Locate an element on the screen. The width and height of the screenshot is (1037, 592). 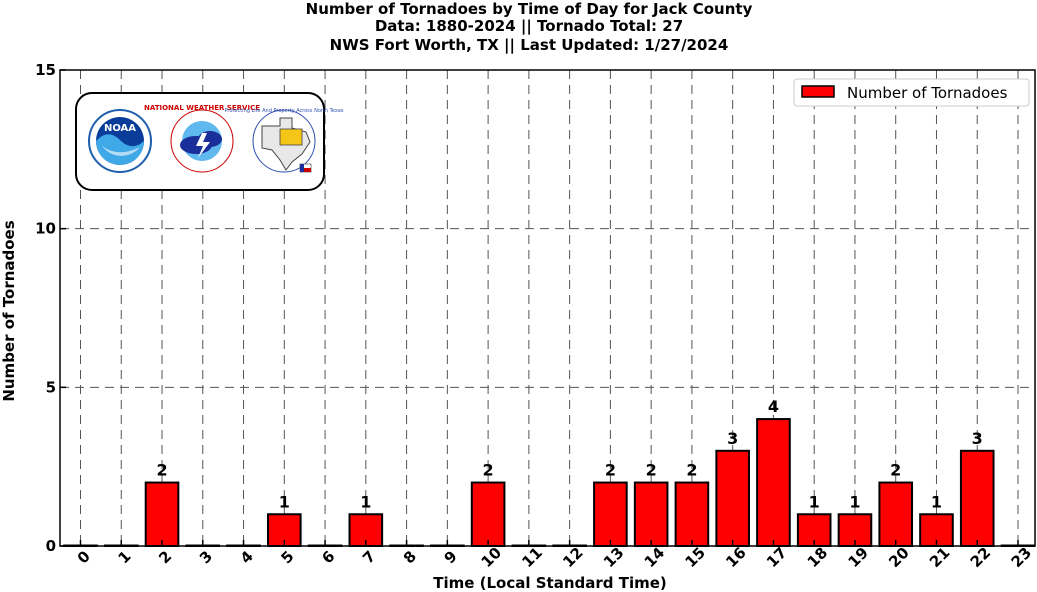
x-tick-label: 23 is located at coordinates (1021, 557).